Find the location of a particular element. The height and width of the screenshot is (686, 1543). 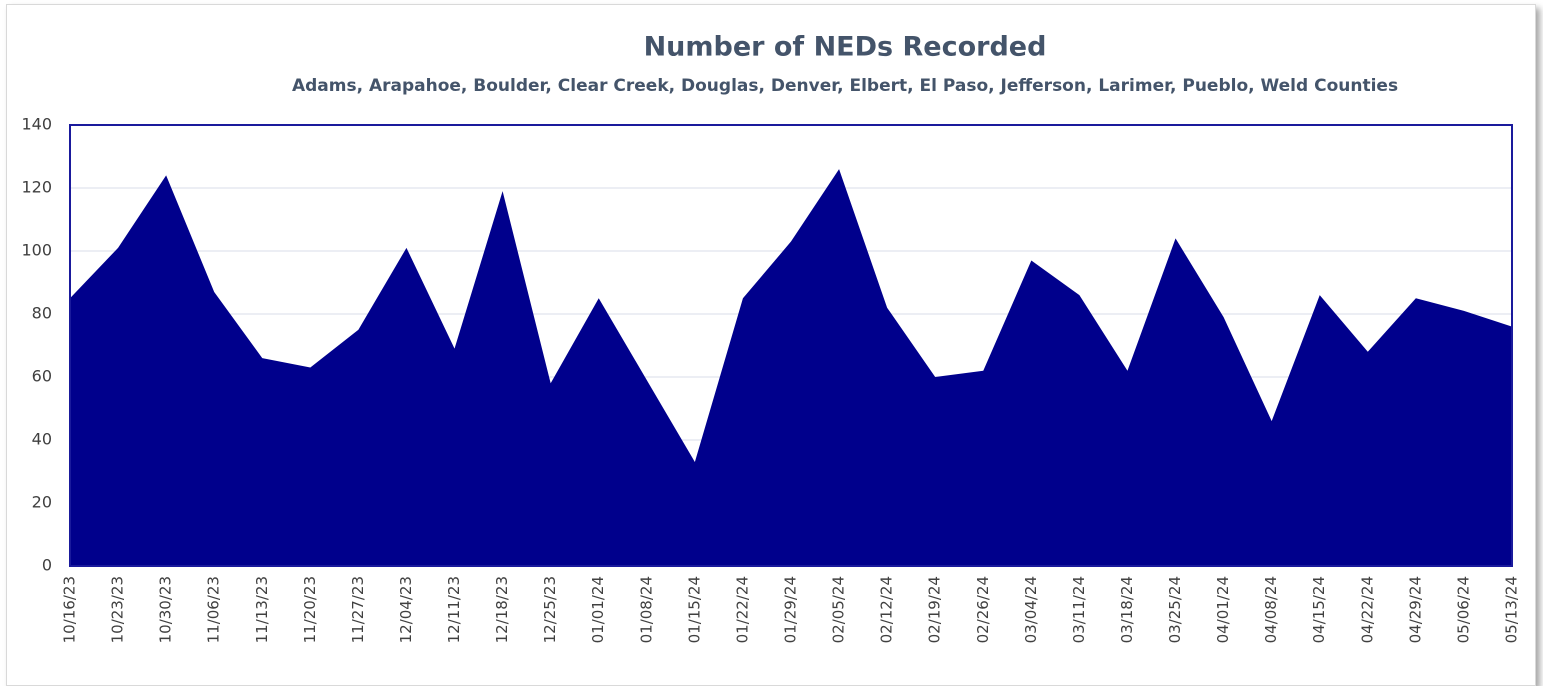

x-tick-label: 05/13/24 is located at coordinates (1512, 609).